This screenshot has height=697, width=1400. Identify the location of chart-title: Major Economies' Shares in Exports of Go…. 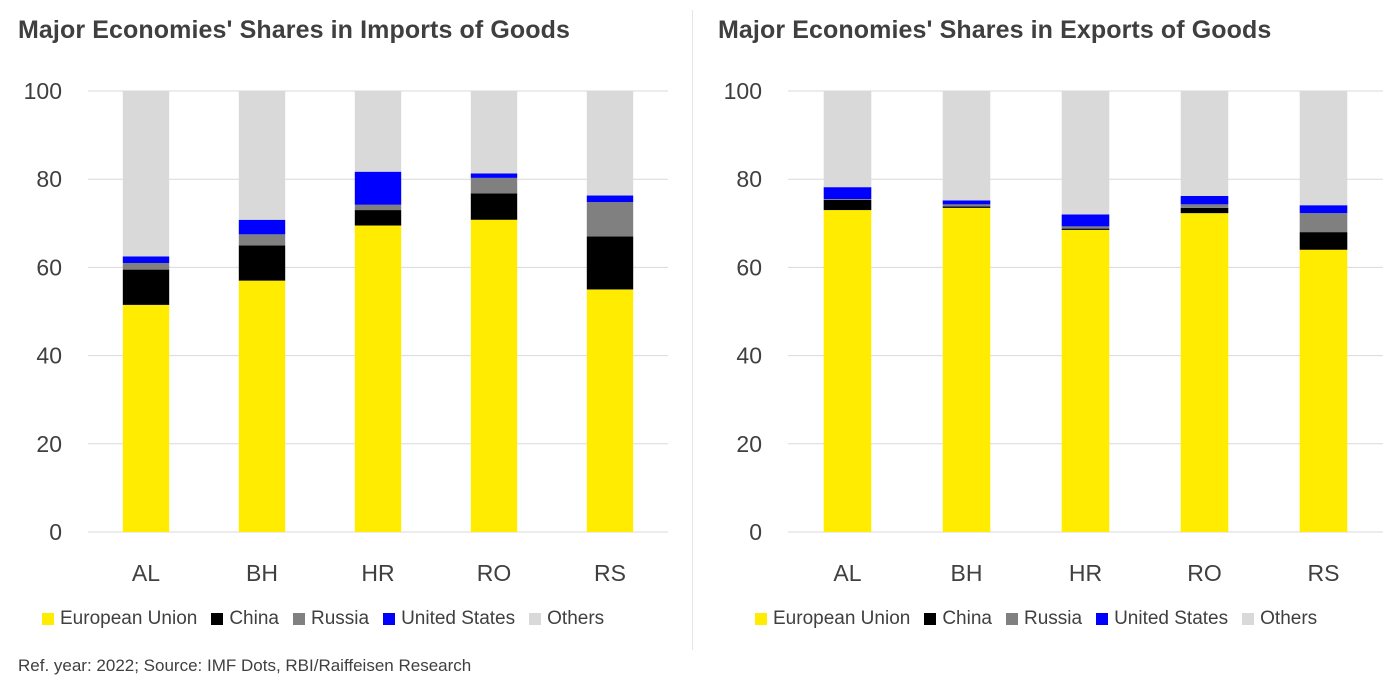
(995, 30).